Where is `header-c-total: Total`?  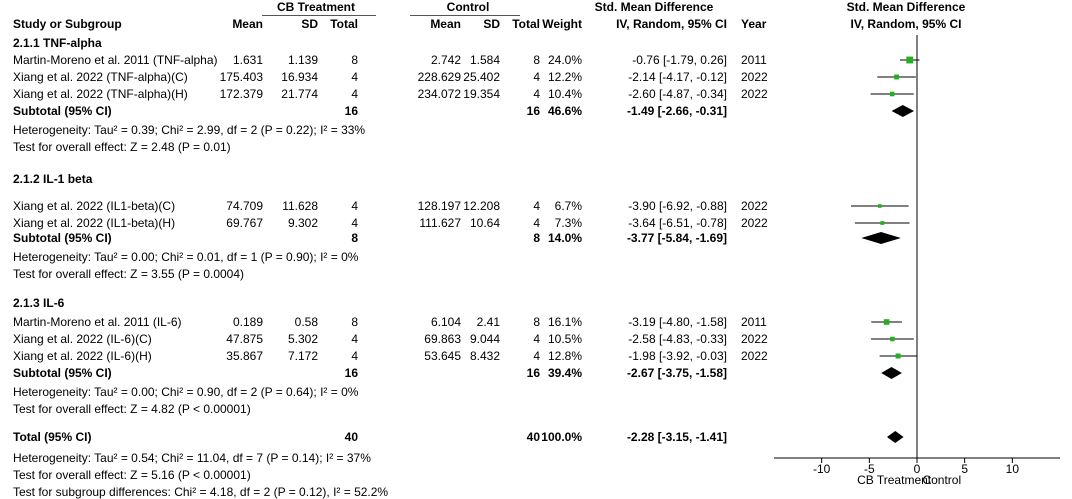
header-c-total: Total is located at coordinates (526, 24).